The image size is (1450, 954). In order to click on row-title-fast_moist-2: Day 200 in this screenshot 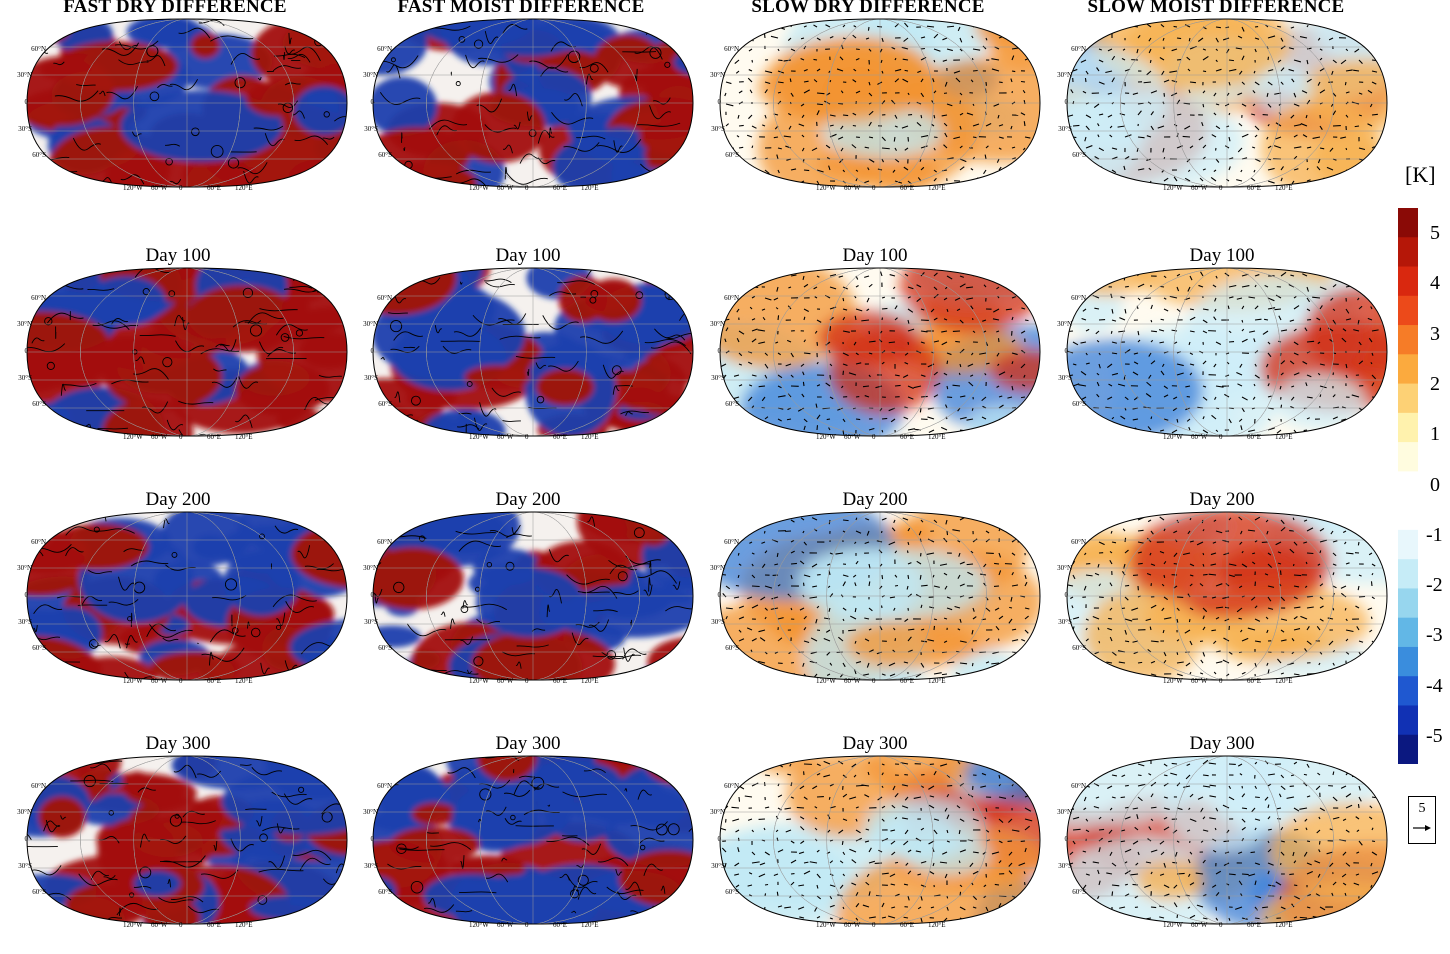, I will do `click(528, 500)`.